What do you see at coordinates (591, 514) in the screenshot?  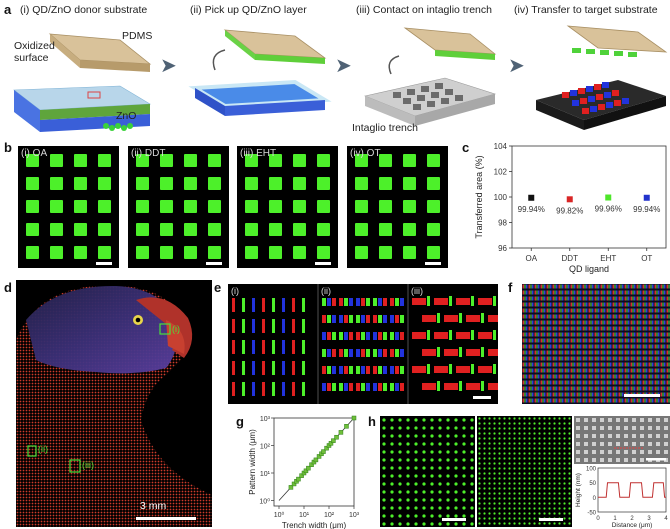 I see `y-tick-label: -50` at bounding box center [591, 514].